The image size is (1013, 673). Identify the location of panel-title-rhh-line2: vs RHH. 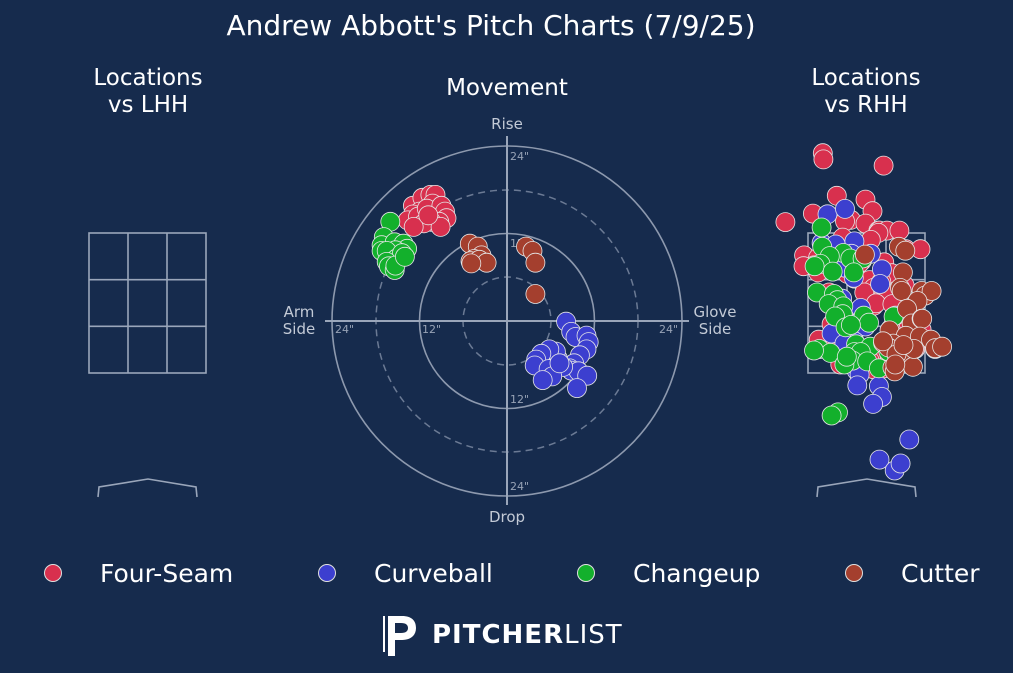
(866, 105).